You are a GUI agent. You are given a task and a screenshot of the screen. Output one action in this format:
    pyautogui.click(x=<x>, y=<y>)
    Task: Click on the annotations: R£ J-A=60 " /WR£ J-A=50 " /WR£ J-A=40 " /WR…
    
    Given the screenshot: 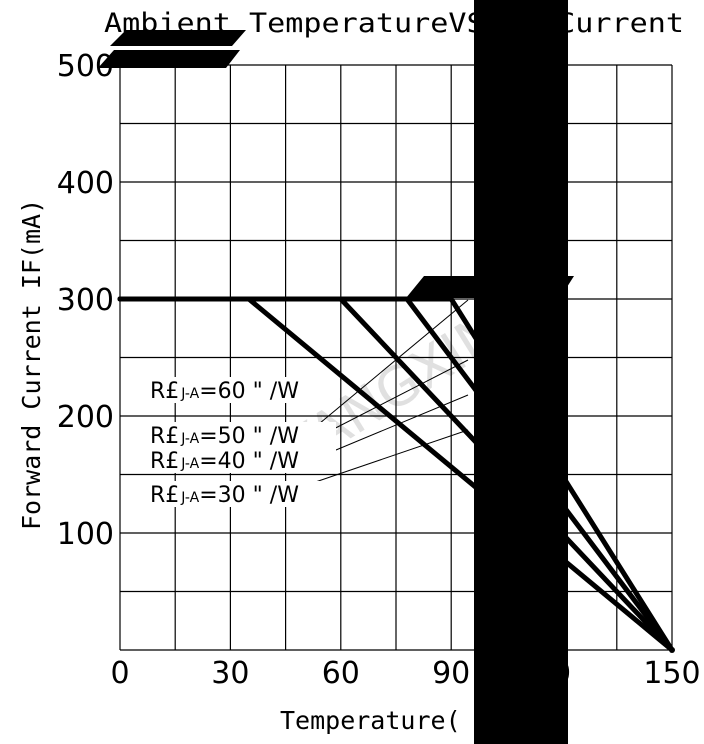 What is the action you would take?
    pyautogui.click(x=241, y=442)
    